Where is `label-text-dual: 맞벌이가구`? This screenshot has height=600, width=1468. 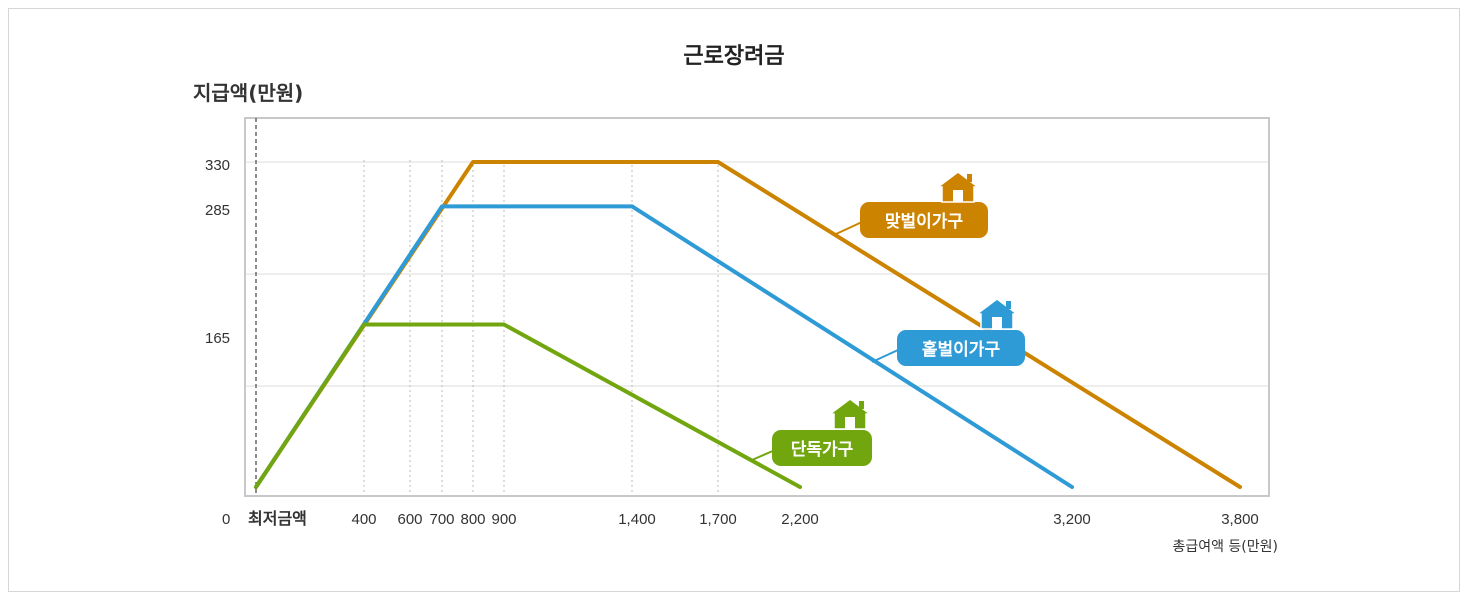 label-text-dual: 맞벌이가구 is located at coordinates (924, 222).